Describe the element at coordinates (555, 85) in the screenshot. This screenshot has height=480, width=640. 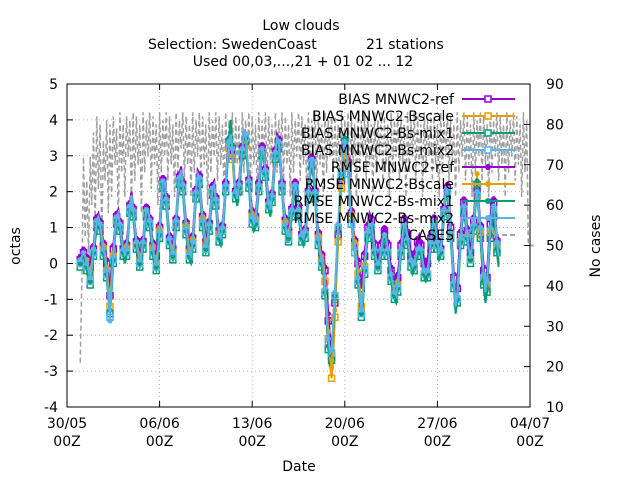
I see `y2-tick-label: 90` at that location.